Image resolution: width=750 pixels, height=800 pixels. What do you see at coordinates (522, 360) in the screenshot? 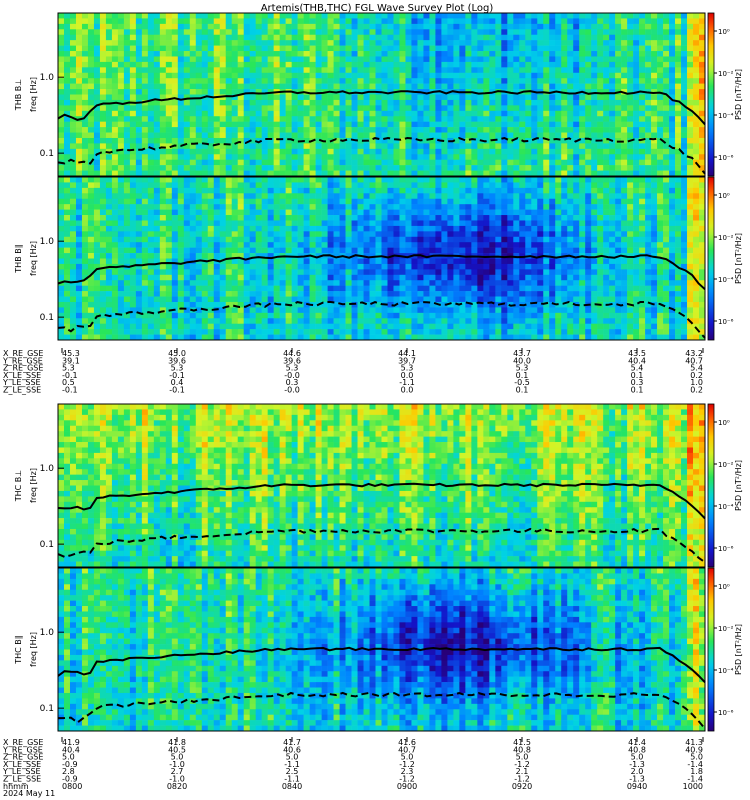
I see `orbit-value: 40.0` at bounding box center [522, 360].